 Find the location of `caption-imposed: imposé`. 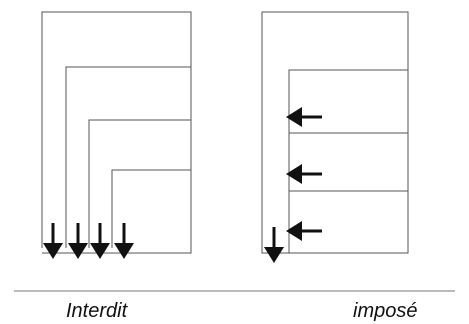

caption-imposed: imposé is located at coordinates (385, 311).